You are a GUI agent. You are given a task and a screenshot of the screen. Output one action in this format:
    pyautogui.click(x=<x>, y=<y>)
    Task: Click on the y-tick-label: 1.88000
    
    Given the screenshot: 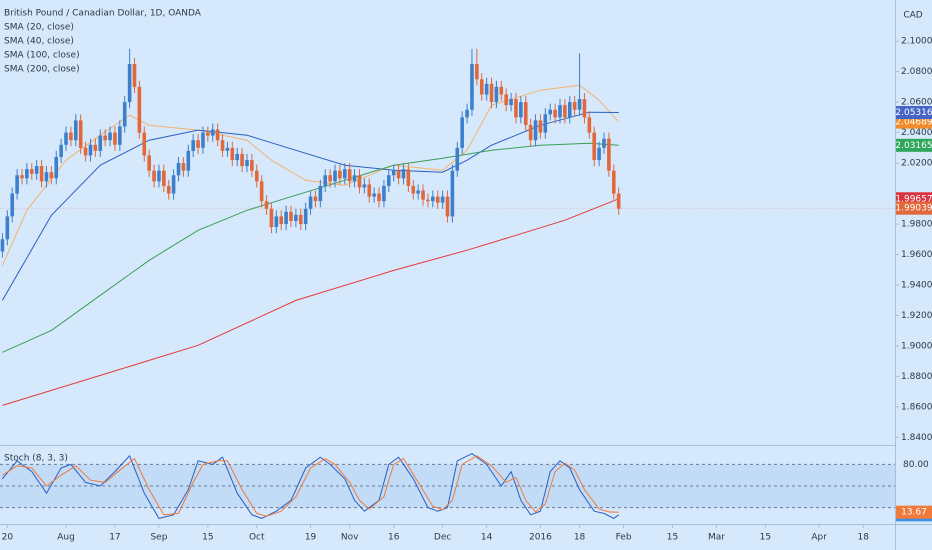 What is the action you would take?
    pyautogui.click(x=916, y=377)
    